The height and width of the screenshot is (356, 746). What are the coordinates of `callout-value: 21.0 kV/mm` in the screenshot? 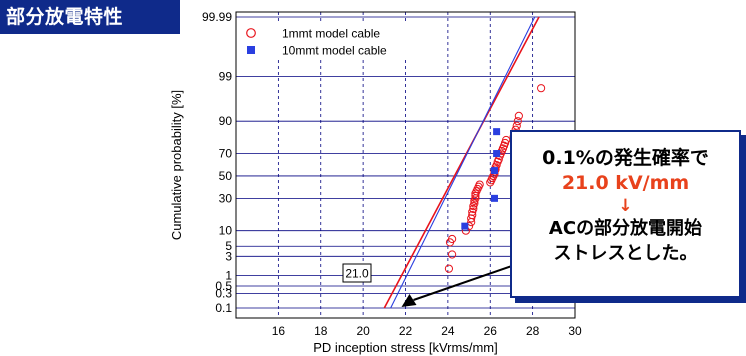 It's located at (625, 183).